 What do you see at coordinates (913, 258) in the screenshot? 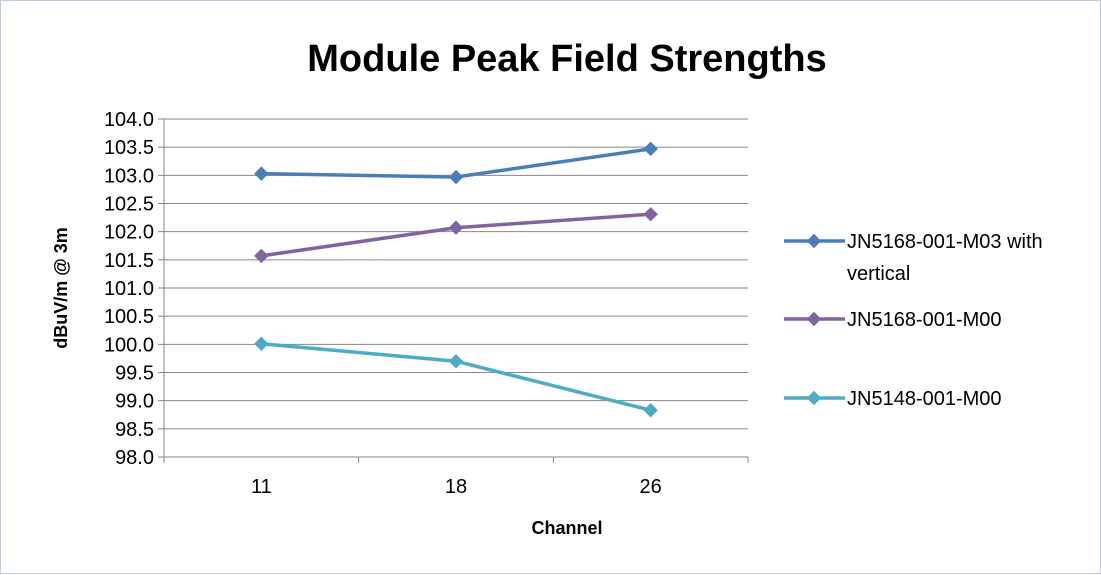
I see `legend-entry: JN5168-001-M03 with vertical` at bounding box center [913, 258].